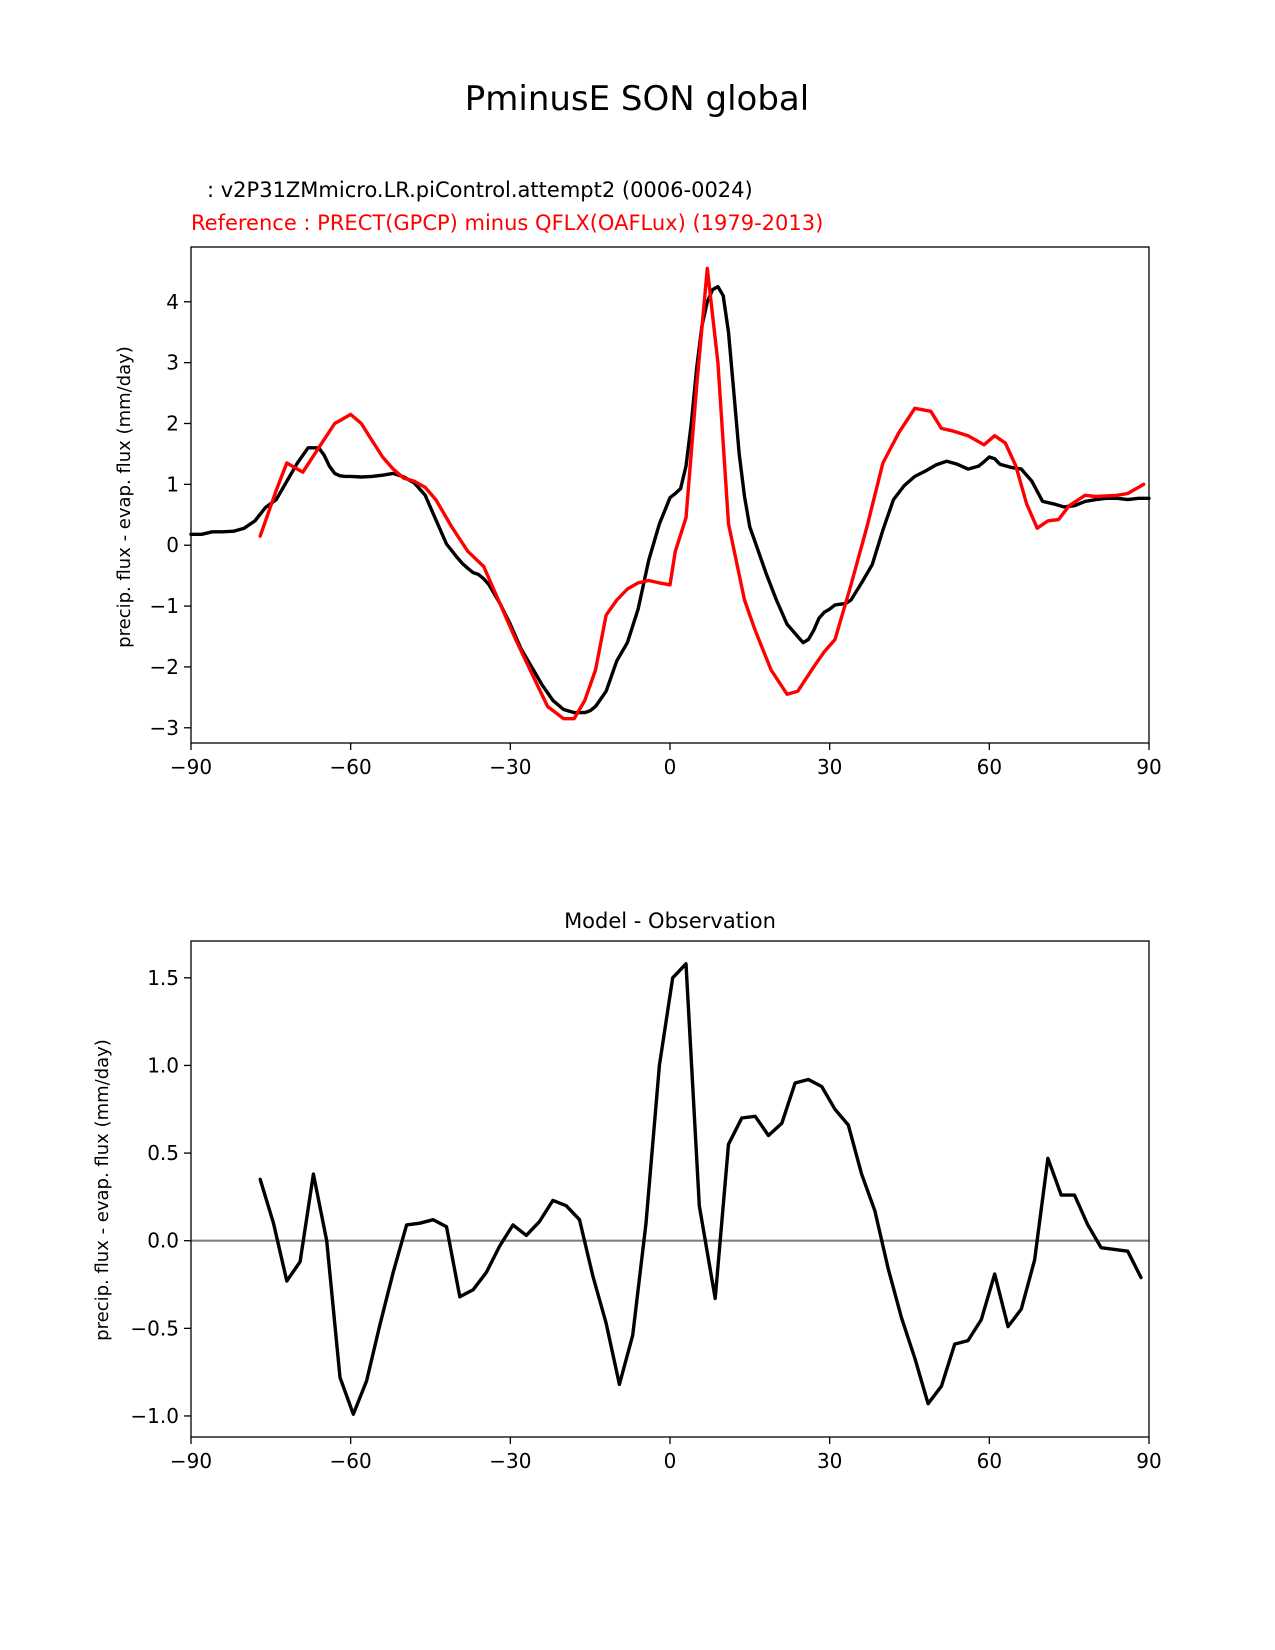  Describe the element at coordinates (172, 423) in the screenshot. I see `top-y-tick-label: 2` at that location.